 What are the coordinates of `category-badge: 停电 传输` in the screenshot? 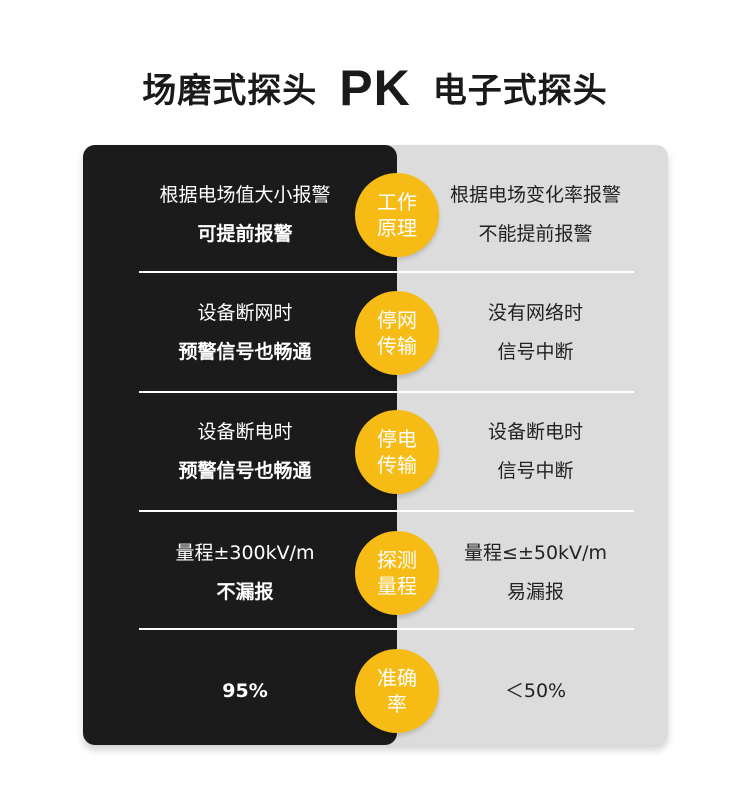 It's located at (397, 452).